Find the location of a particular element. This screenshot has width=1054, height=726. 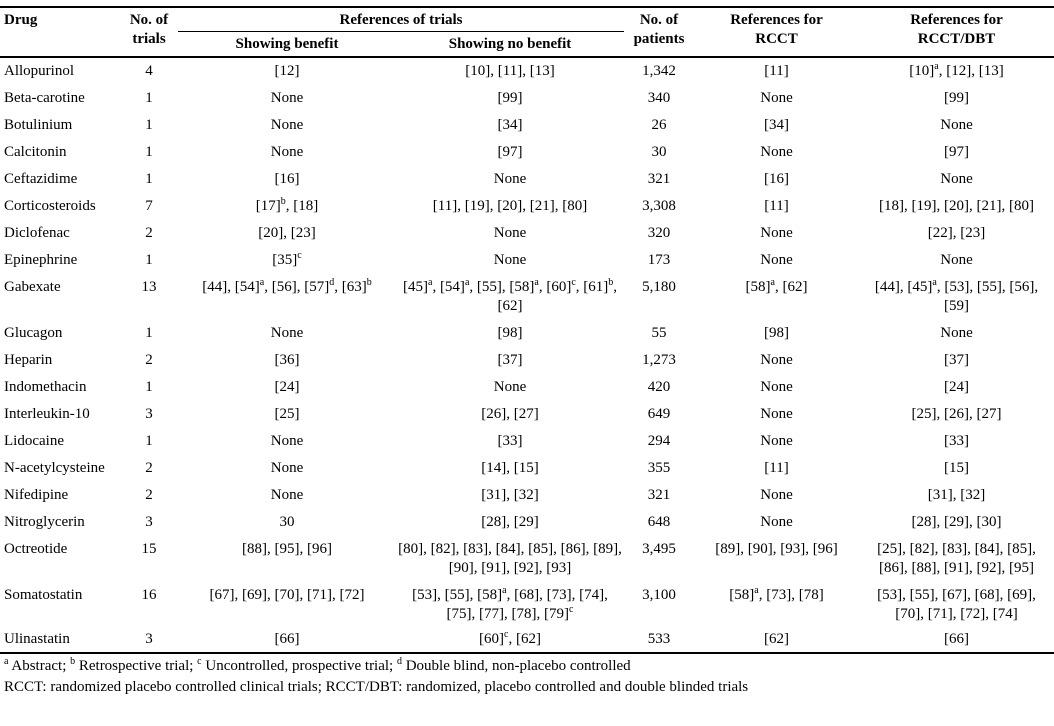

drug-cell: Nifedipine is located at coordinates (36, 495).